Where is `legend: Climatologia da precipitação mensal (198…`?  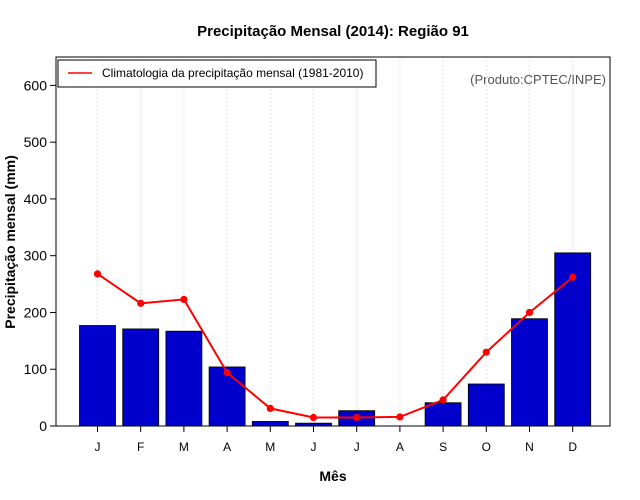
legend: Climatologia da precipitação mensal (198… is located at coordinates (217, 73).